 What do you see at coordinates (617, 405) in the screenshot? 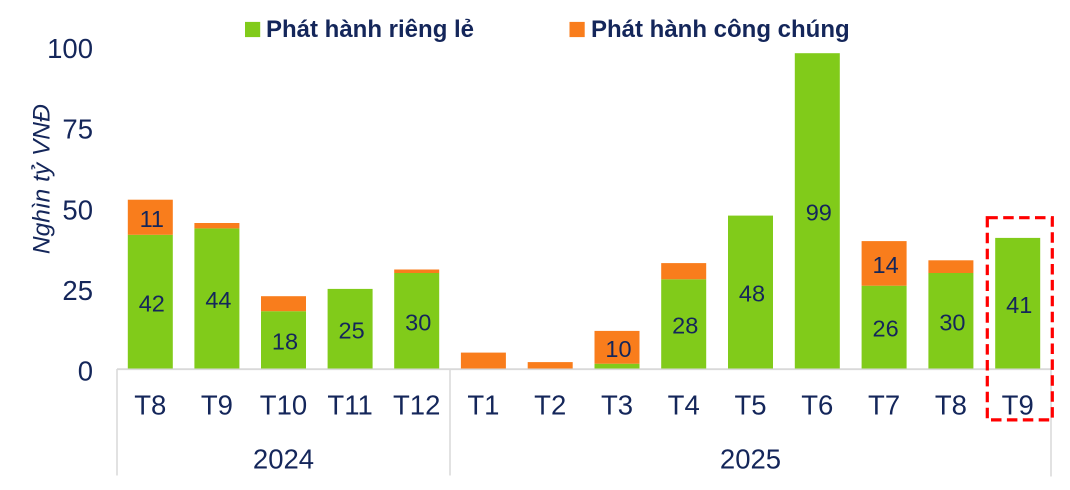
I see `svg-text: T3` at bounding box center [617, 405].